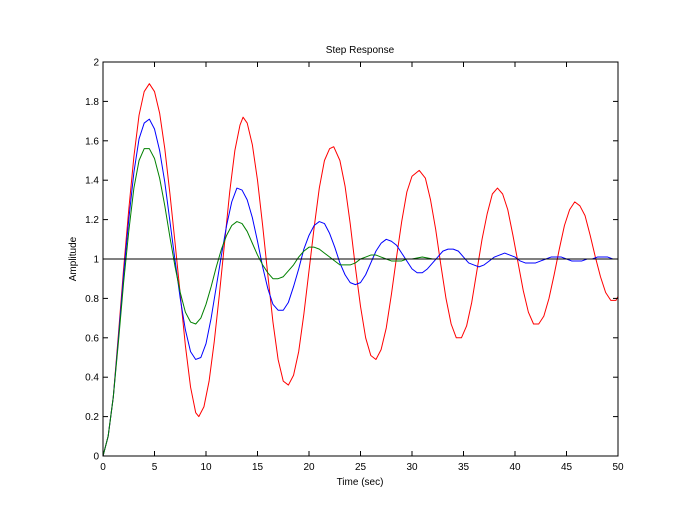 This screenshot has width=682, height=517. What do you see at coordinates (618, 467) in the screenshot?
I see `x-tick-label: 50` at bounding box center [618, 467].